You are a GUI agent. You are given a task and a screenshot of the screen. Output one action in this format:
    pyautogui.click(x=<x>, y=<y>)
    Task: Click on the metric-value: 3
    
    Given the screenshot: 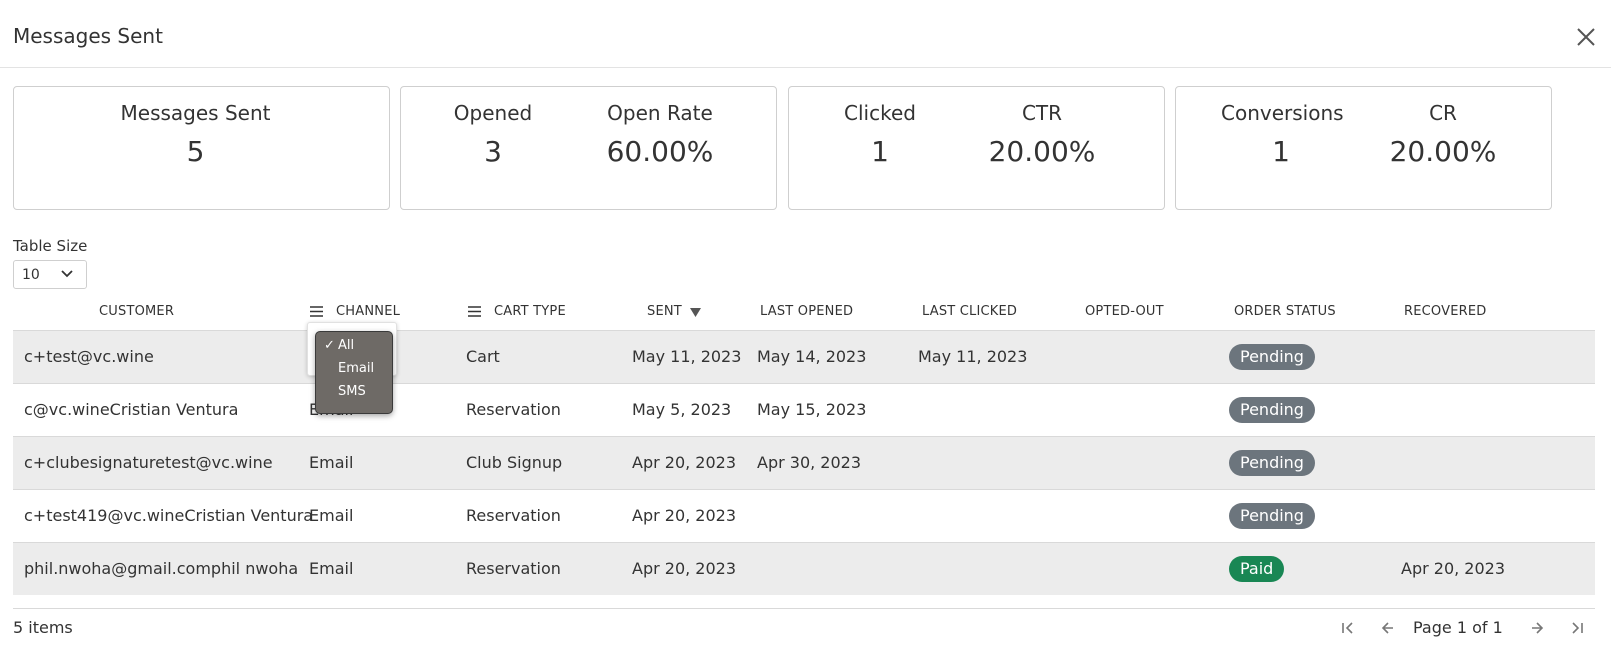 What is the action you would take?
    pyautogui.click(x=493, y=151)
    